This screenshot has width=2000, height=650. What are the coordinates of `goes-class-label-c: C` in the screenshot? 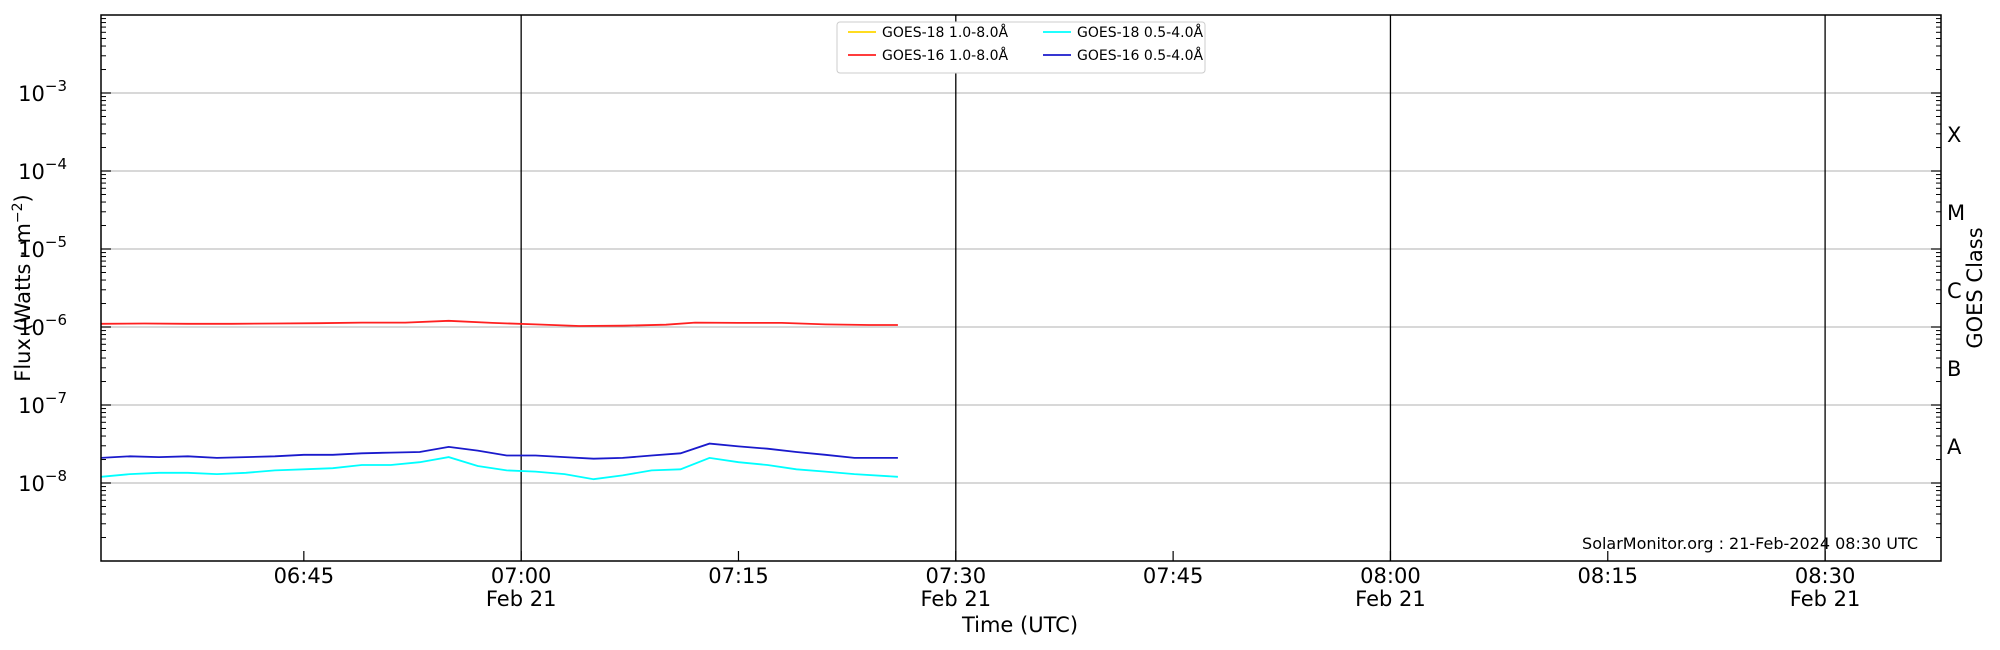 It's located at (1954, 291).